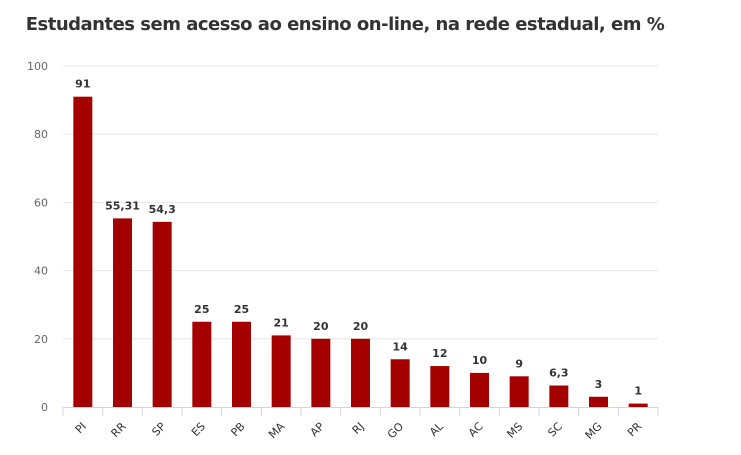 The width and height of the screenshot is (741, 455). What do you see at coordinates (122, 205) in the screenshot?
I see `data-label: 55,31` at bounding box center [122, 205].